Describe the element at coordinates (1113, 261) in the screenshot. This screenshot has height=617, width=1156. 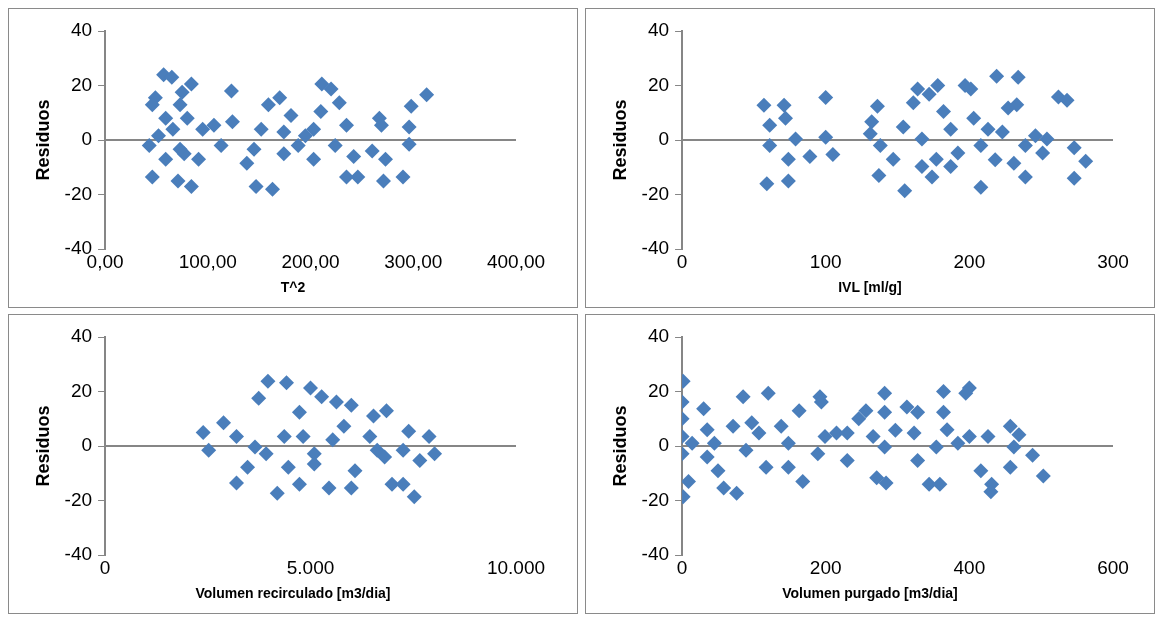
I see `x-tick-label: 300` at that location.